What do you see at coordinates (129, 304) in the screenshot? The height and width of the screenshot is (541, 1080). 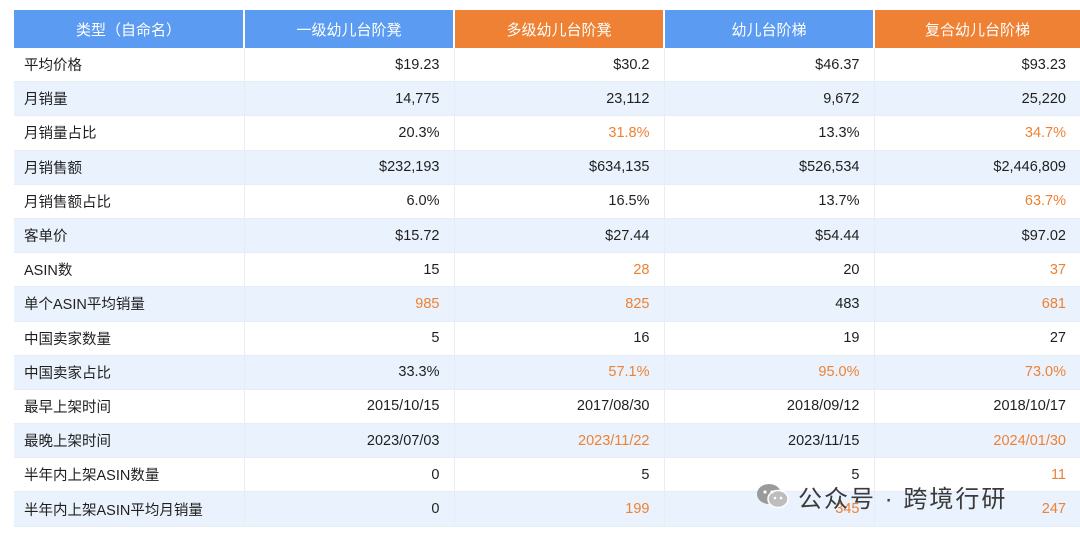 I see `row-label: 单个ASIN平均销量` at bounding box center [129, 304].